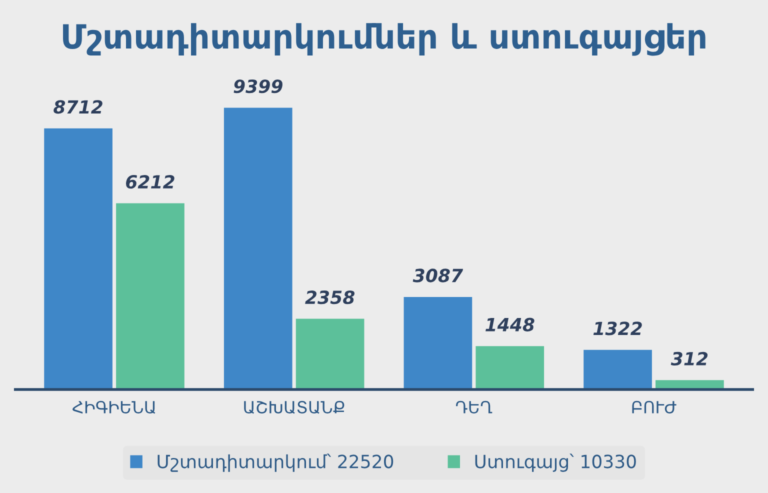  I want to click on legend-label: Ստուգայց՝ 10330, so click(555, 463).